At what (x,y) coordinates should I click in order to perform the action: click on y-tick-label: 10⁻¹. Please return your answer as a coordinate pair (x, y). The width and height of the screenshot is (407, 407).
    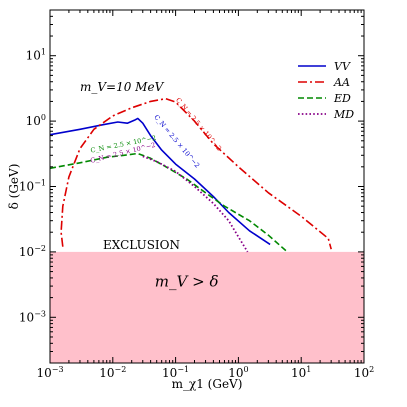
    Looking at the image, I should click on (32, 186).